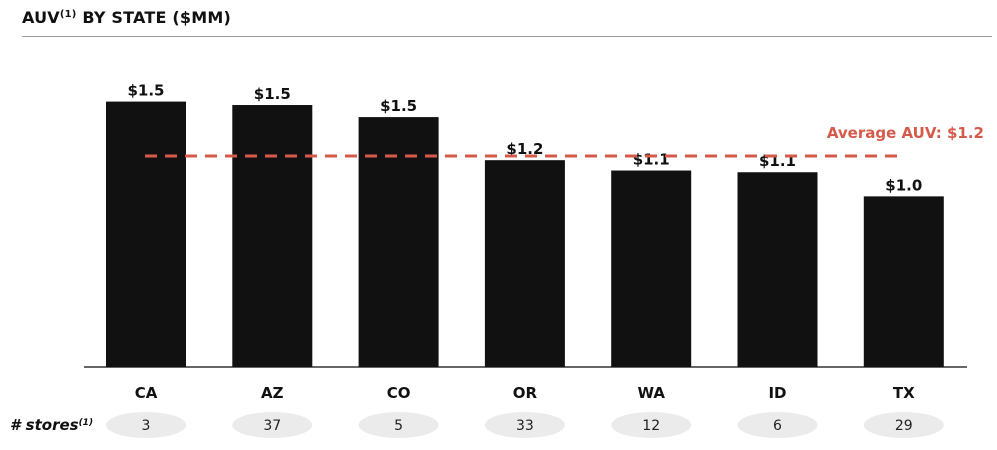  I want to click on store-count-pill-tx, so click(903, 425).